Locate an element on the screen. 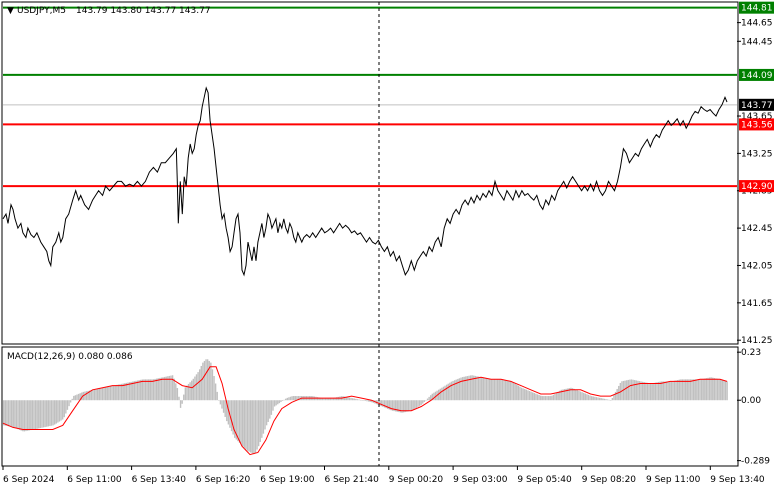 This screenshot has height=489, width=781. time-axis-label: 6 Sep 13:40 is located at coordinates (159, 480).